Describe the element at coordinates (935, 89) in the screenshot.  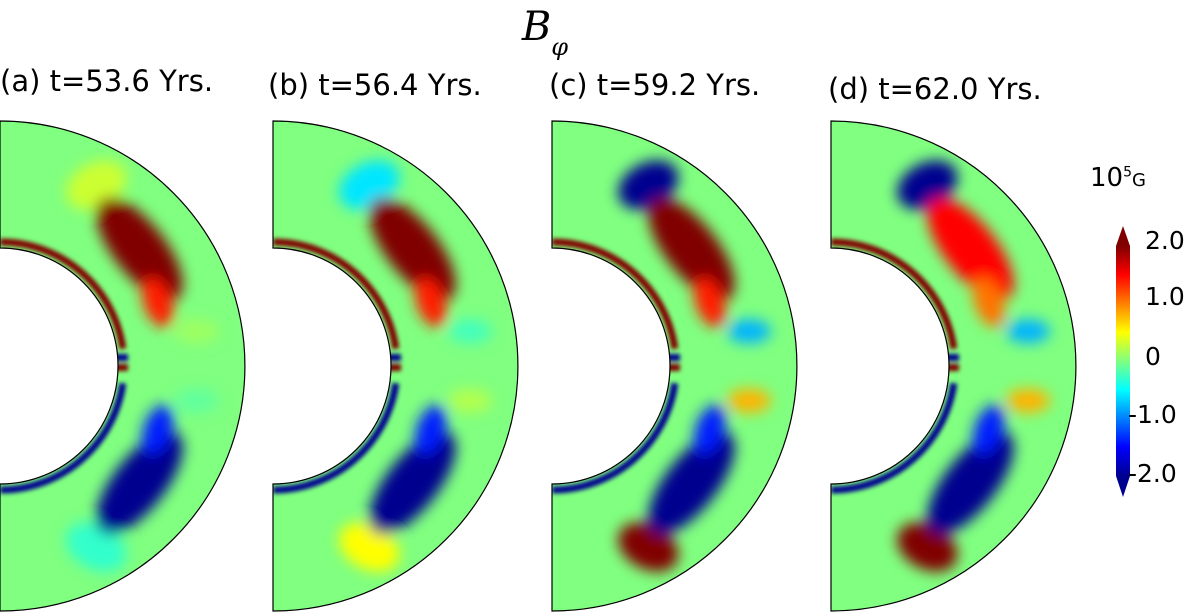
I see `panel-label-d: (d) t=62.0 Yrs.` at that location.